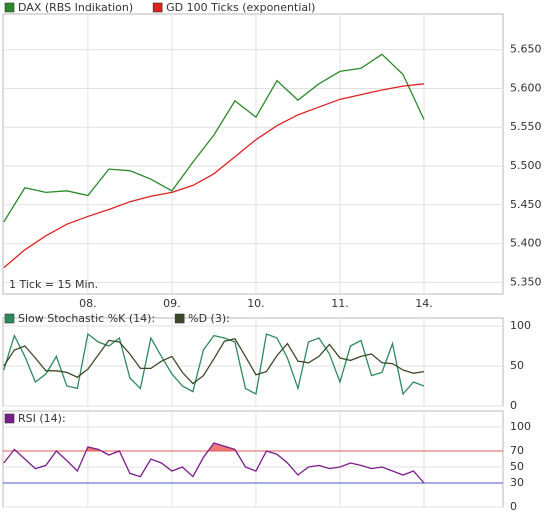 This screenshot has height=516, width=545. What do you see at coordinates (526, 204) in the screenshot?
I see `y-tick-label: 5.450` at bounding box center [526, 204].